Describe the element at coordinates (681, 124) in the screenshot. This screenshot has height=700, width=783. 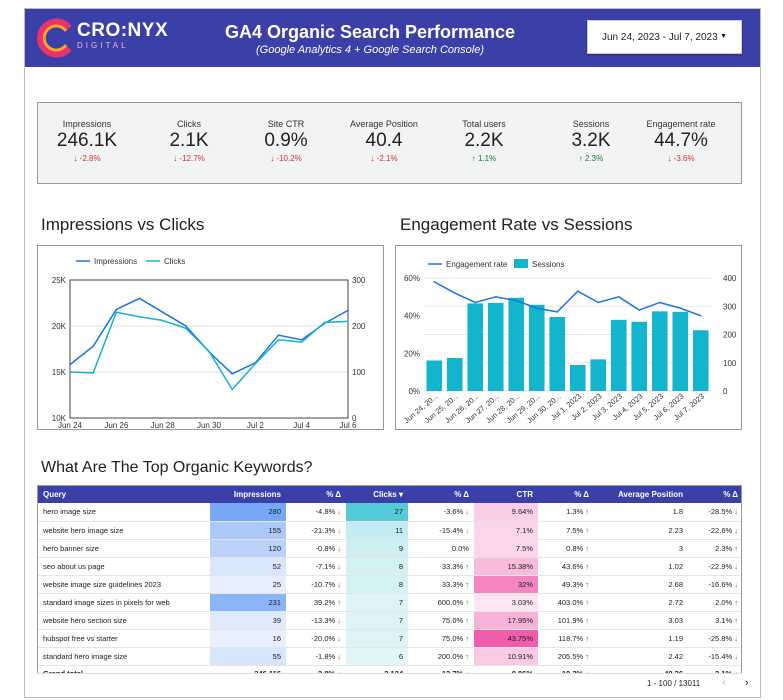
I see `metric-label: Engagement rate` at that location.